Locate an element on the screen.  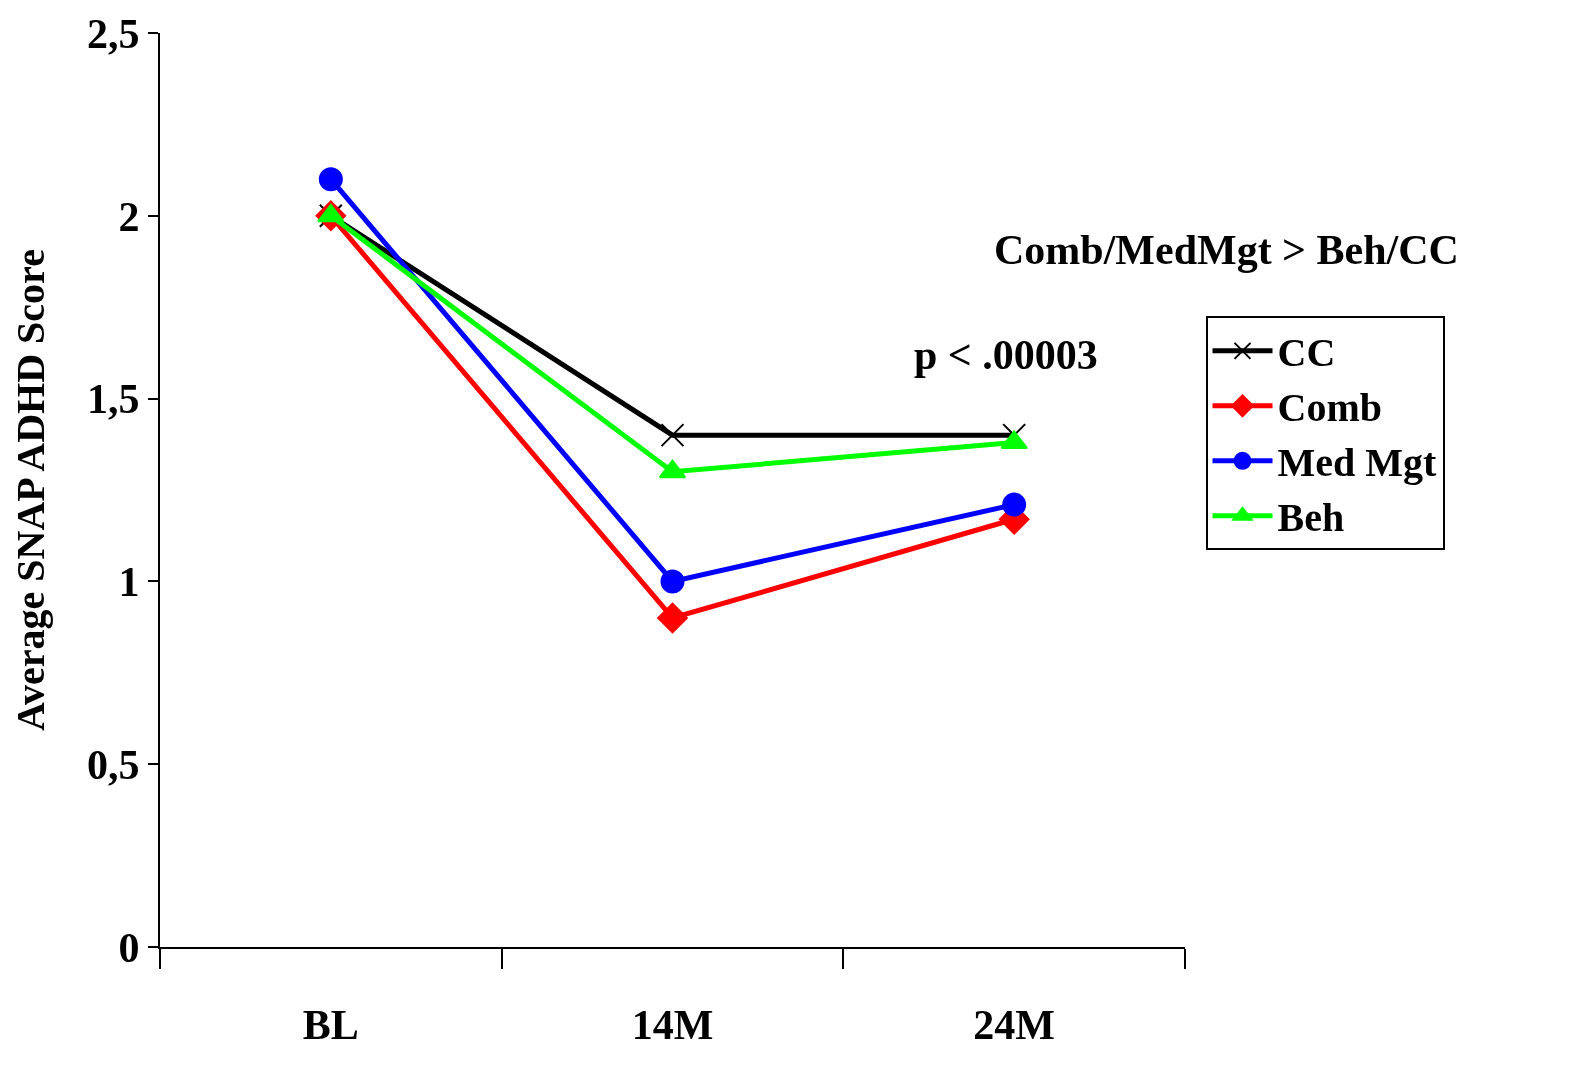
annotation: p < .00003 is located at coordinates (1006, 355).